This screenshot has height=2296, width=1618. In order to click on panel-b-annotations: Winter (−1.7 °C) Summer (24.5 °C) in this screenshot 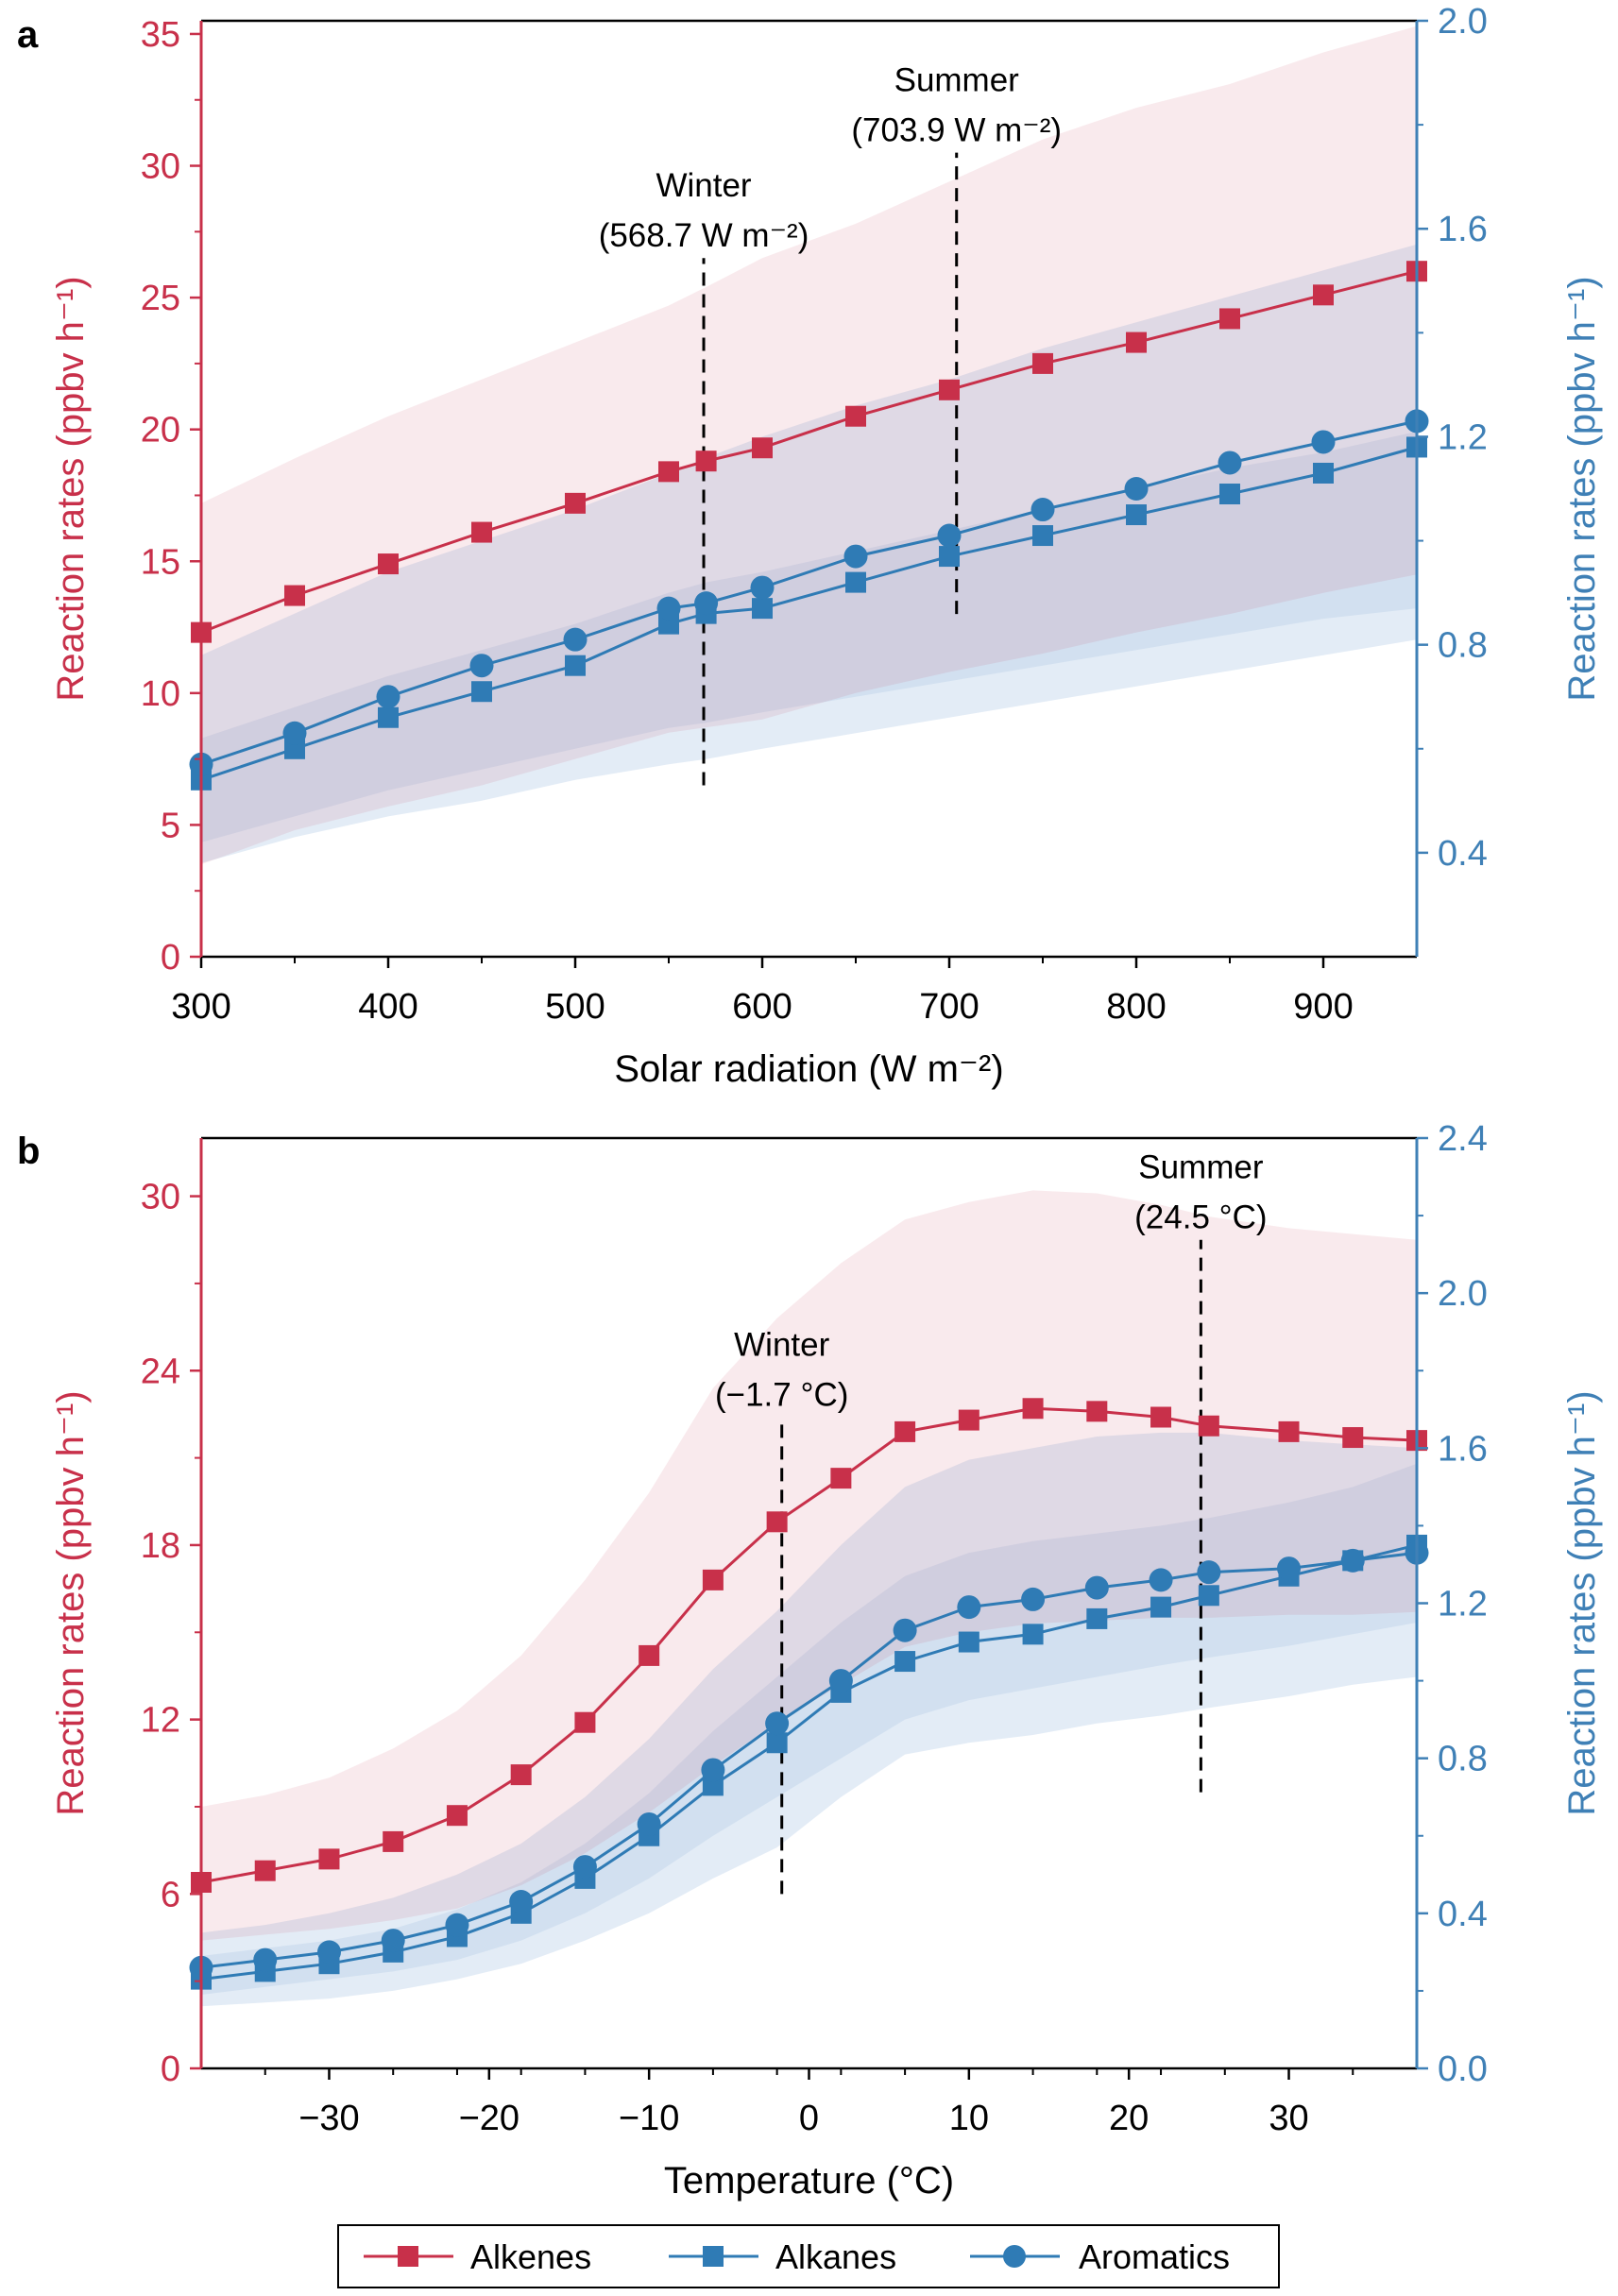, I will do `click(991, 1522)`.